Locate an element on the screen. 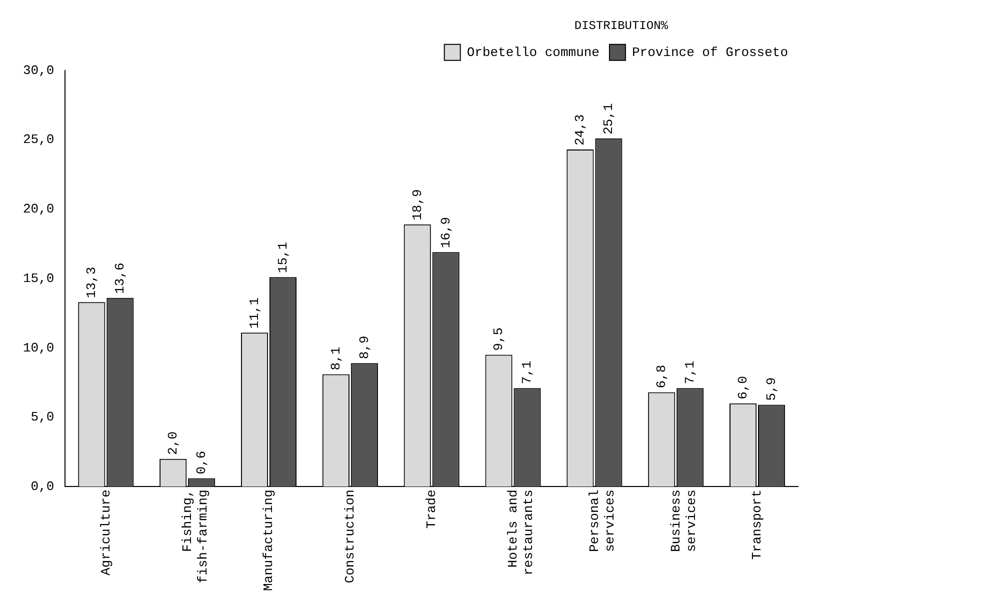  x-tick-label: Hotels and restaurants is located at coordinates (520, 533).